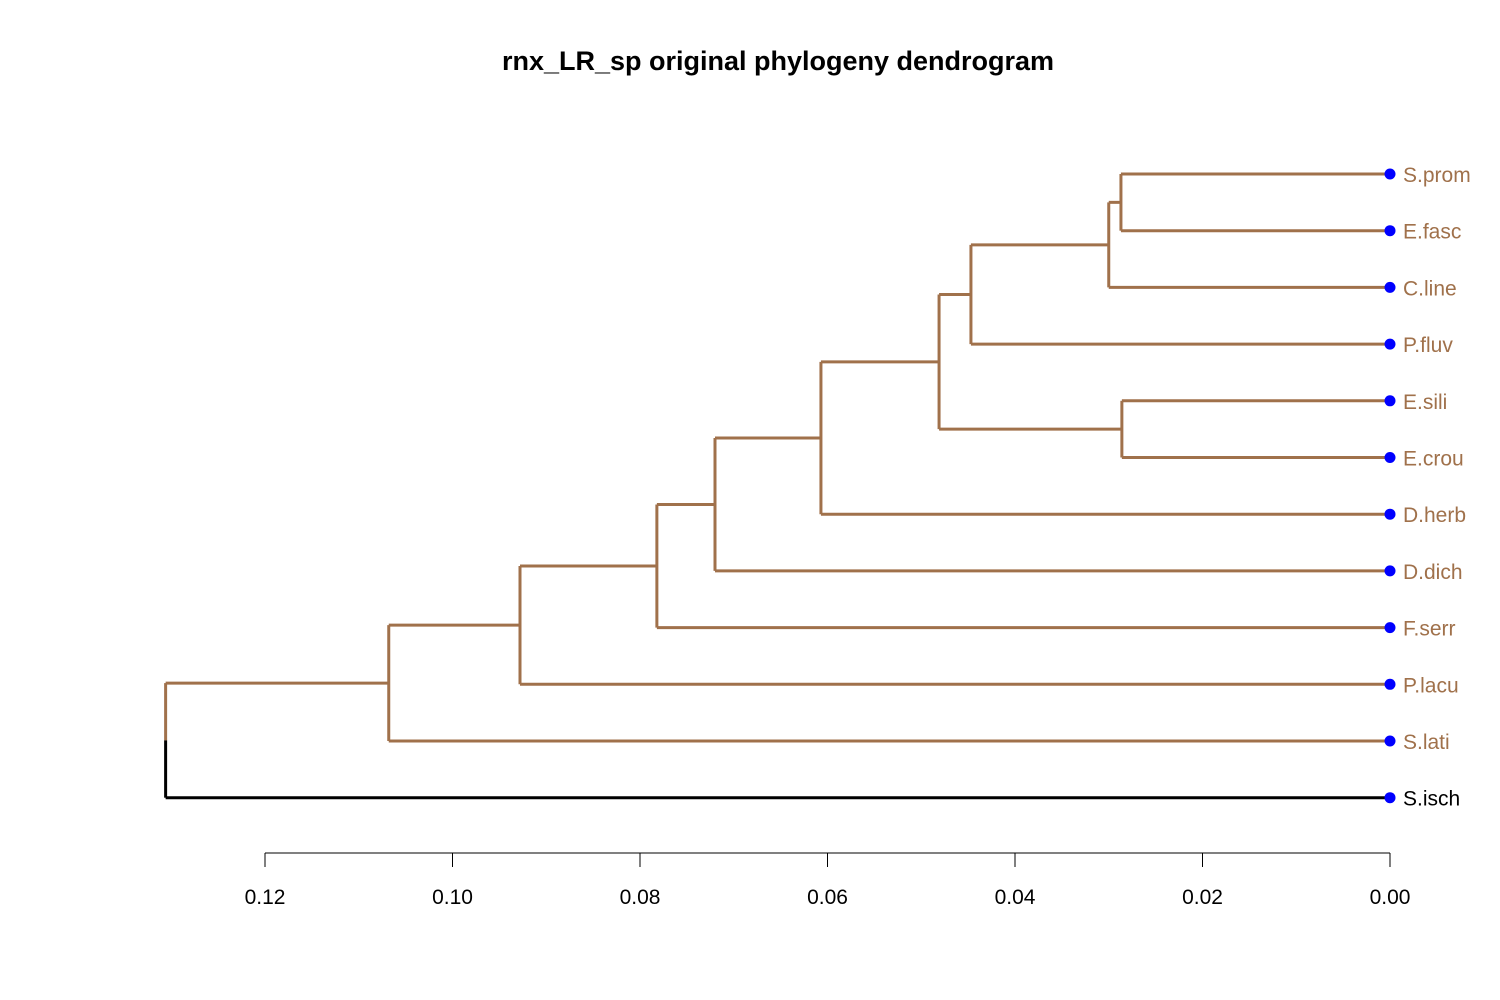 This screenshot has height=1000, width=1500. Describe the element at coordinates (1390, 174) in the screenshot. I see `leaf-point-S.prom` at that location.